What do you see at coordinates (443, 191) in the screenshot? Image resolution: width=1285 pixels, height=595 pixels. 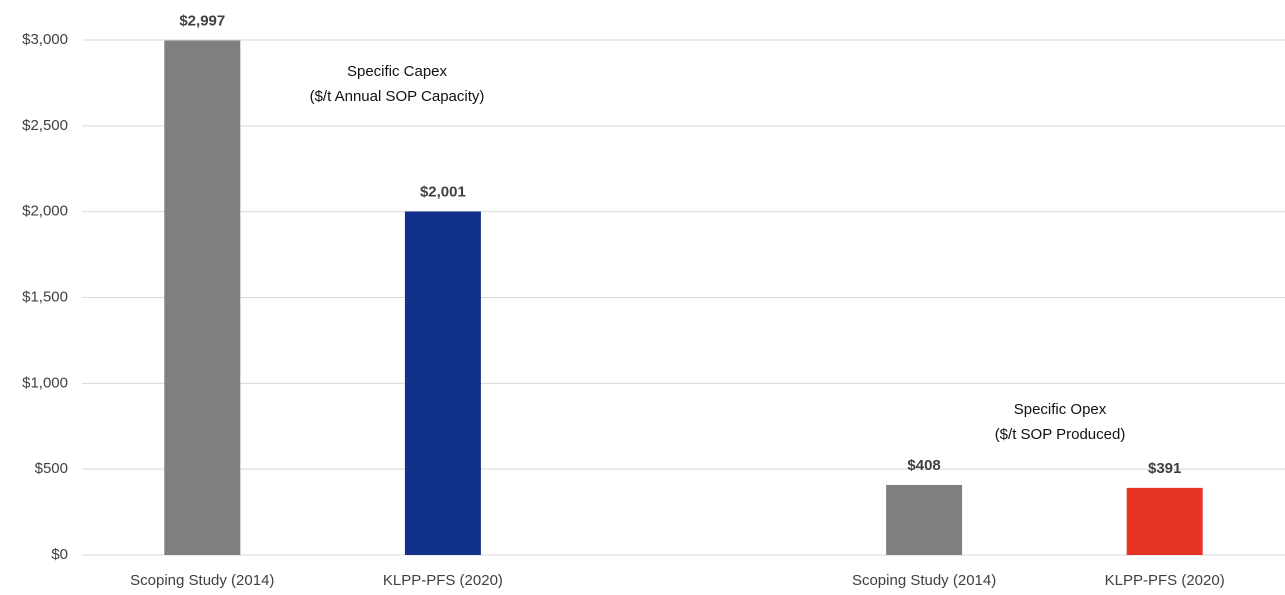 I see `value-label: $2,001` at bounding box center [443, 191].